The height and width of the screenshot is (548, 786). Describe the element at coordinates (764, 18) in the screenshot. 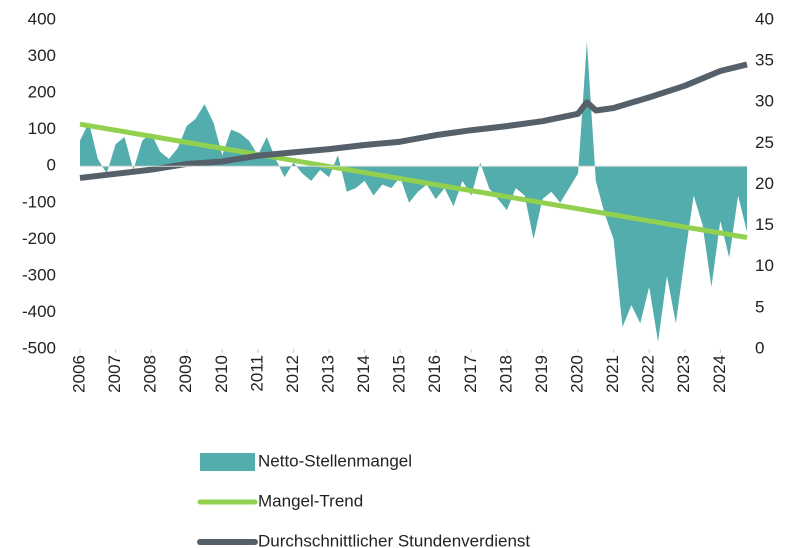

I see `y2-tick-label: 40` at that location.